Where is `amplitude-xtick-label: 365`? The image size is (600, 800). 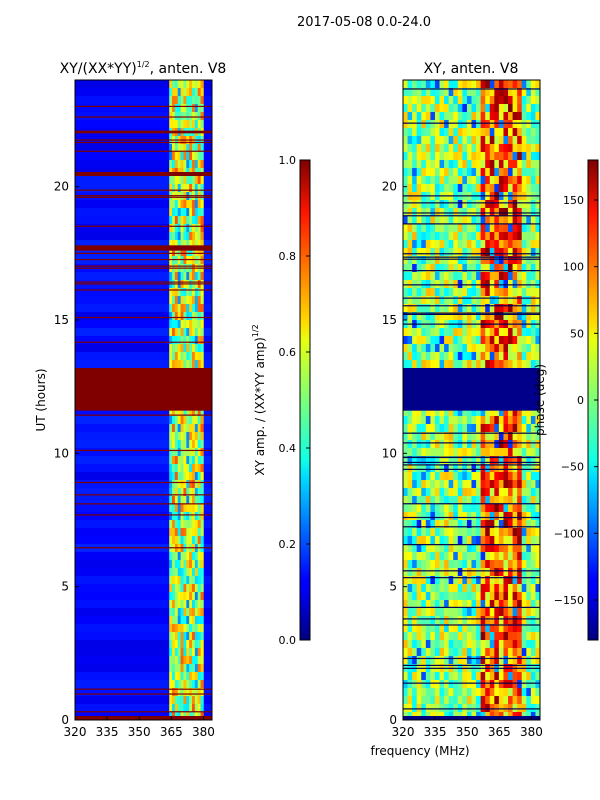 amplitude-xtick-label: 365 is located at coordinates (171, 732).